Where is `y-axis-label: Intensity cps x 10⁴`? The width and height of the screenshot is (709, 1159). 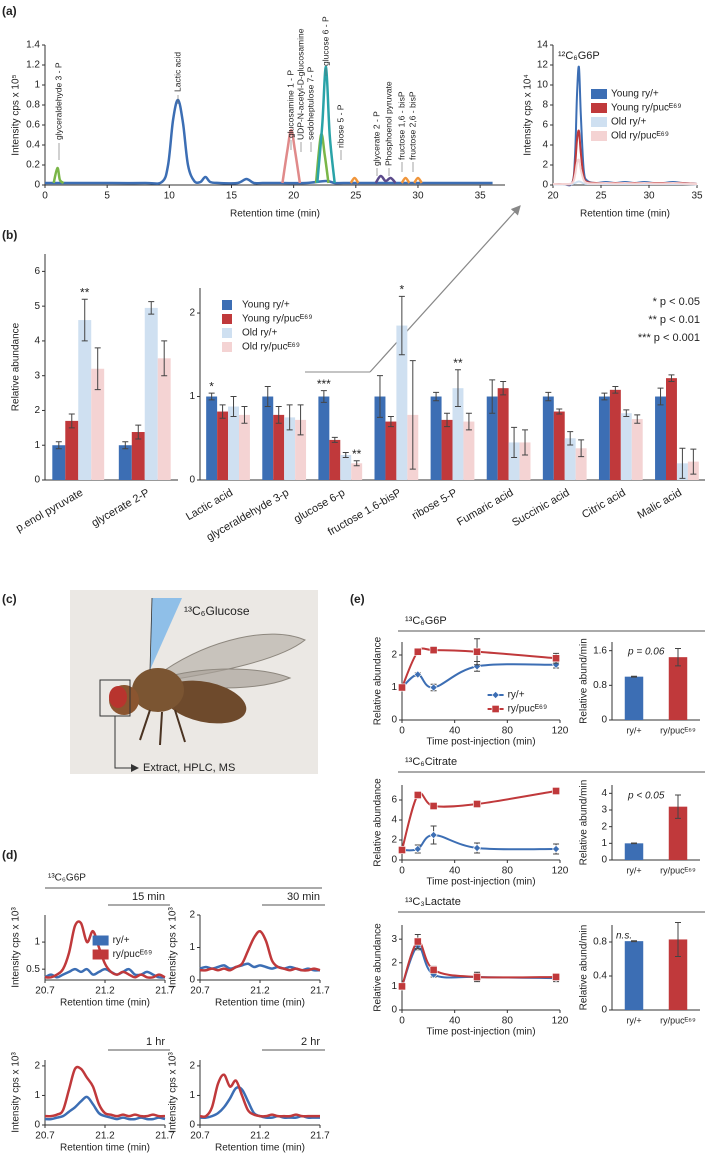 y-axis-label: Intensity cps x 10⁴ is located at coordinates (528, 115).